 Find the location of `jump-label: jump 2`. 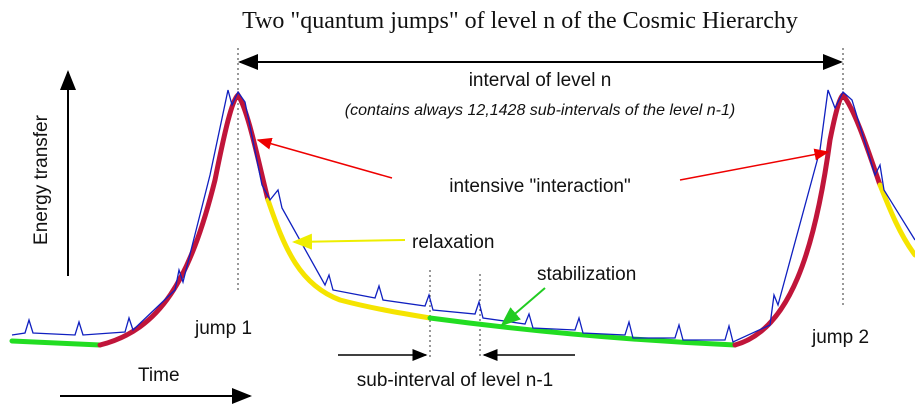

jump-label: jump 2 is located at coordinates (840, 337).